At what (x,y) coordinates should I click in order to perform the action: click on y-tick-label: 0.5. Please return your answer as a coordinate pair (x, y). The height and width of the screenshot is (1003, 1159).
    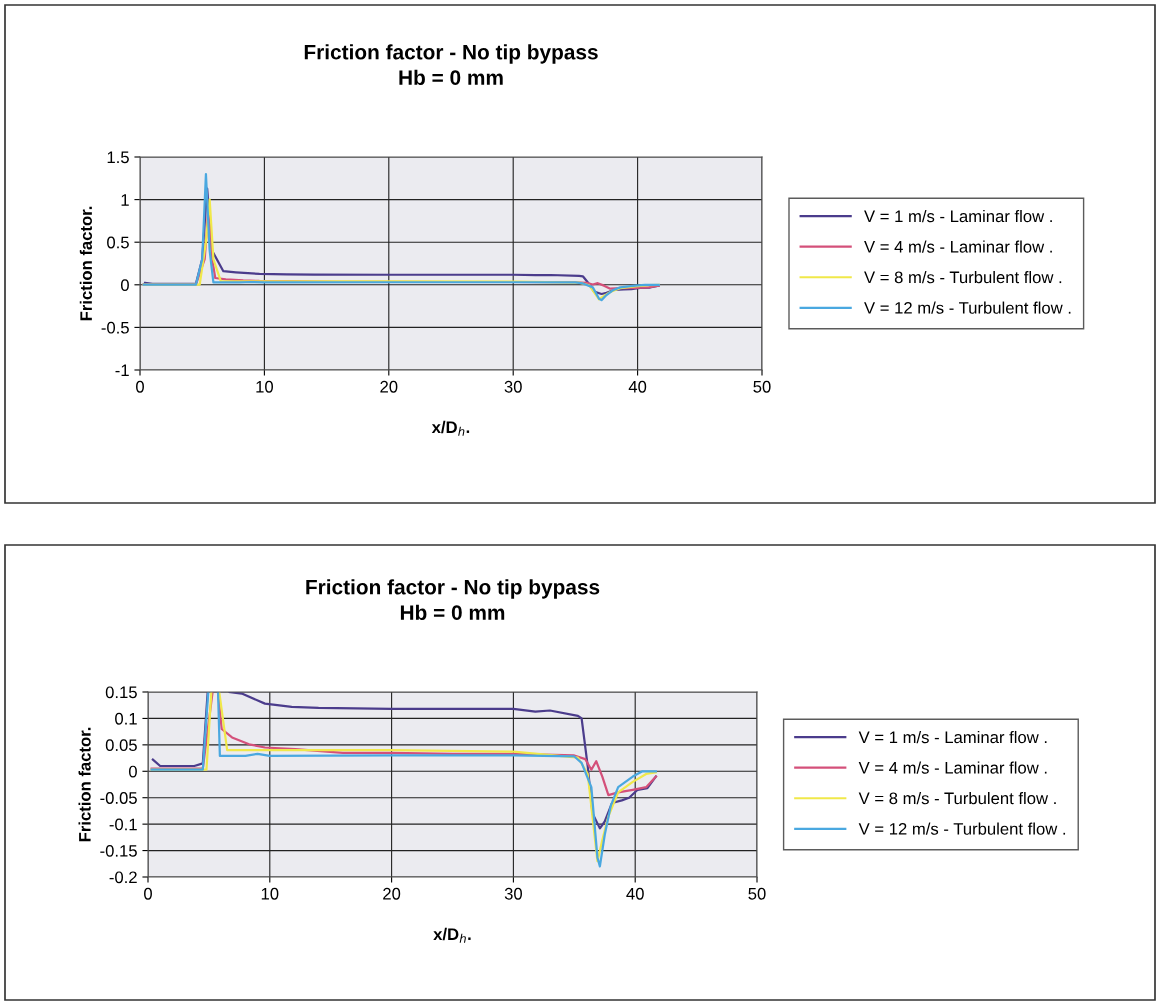
    Looking at the image, I should click on (118, 242).